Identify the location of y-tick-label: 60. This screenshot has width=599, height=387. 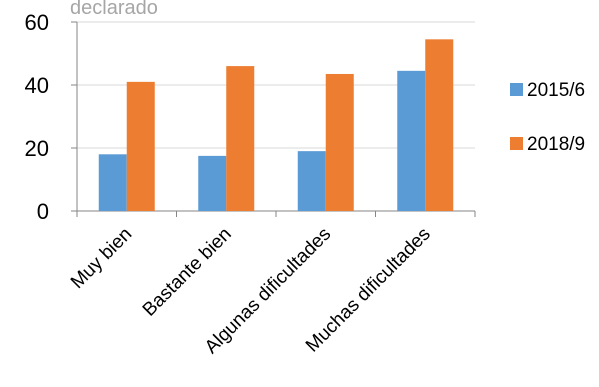
(37, 22).